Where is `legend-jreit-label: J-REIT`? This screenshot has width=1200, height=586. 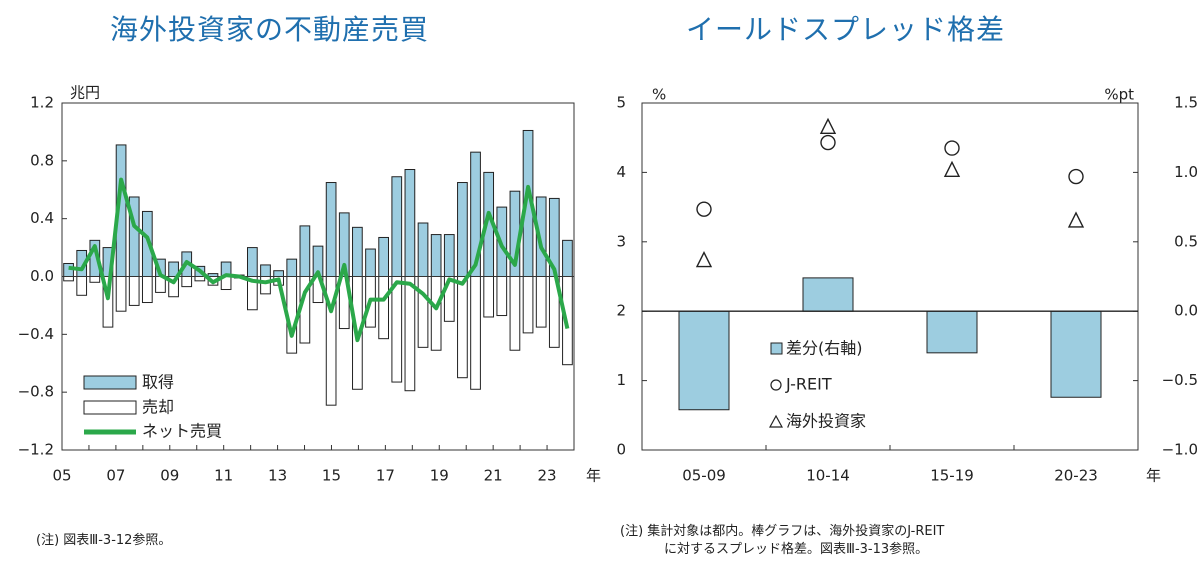
legend-jreit-label: J-REIT is located at coordinates (808, 384).